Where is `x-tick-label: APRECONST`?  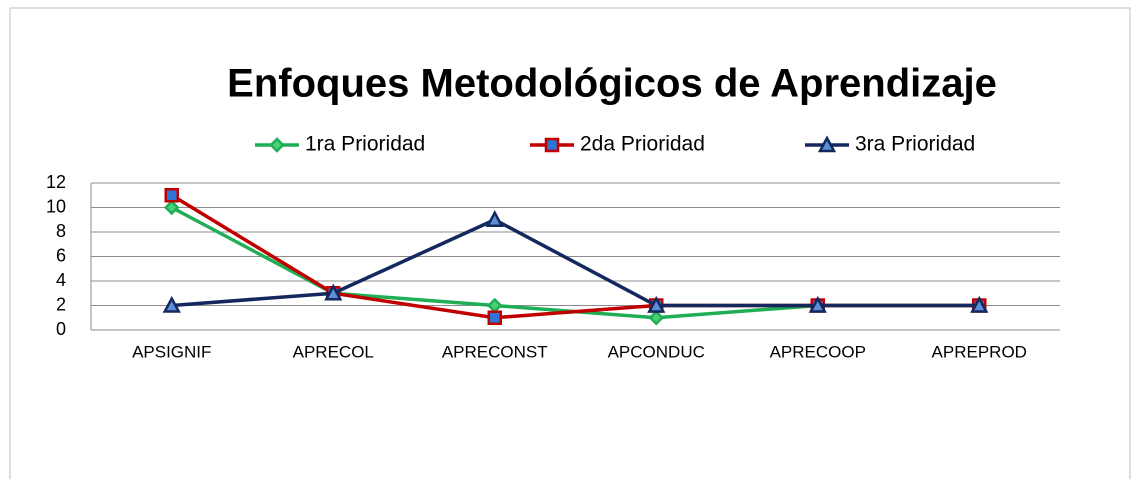
x-tick-label: APRECONST is located at coordinates (495, 351).